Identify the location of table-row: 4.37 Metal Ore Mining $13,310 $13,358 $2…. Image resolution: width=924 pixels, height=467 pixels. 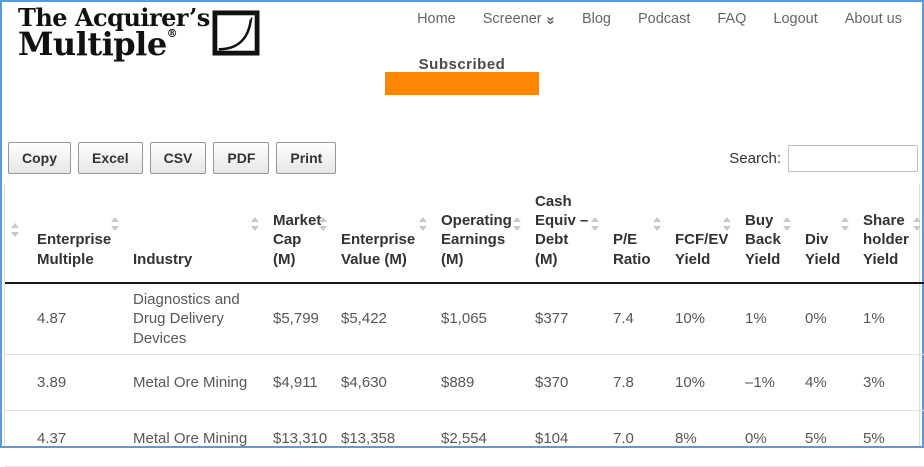
(464, 438).